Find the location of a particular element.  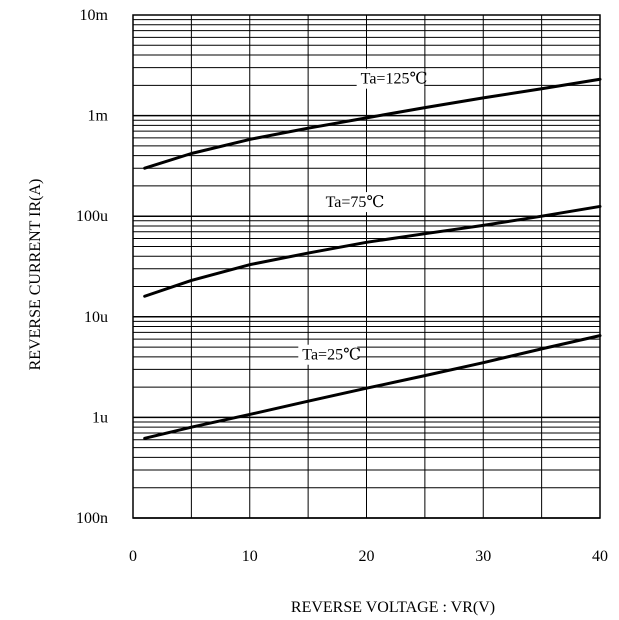

y-axis-label: REVERSE CURRENT IR(A) is located at coordinates (35, 275).